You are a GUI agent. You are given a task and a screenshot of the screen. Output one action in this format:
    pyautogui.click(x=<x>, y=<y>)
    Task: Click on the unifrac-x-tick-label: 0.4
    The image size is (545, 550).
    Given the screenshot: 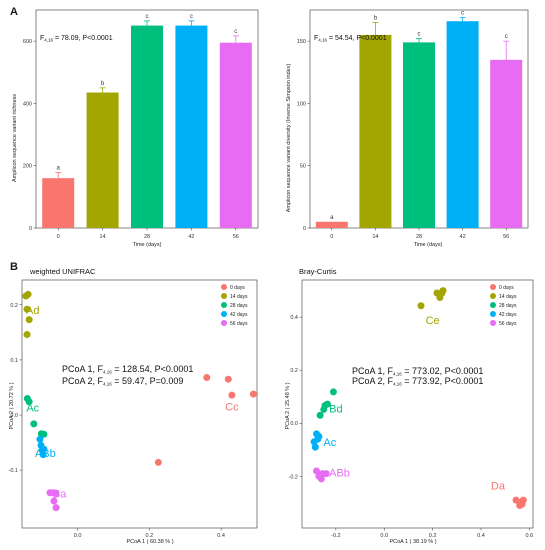 What is the action you would take?
    pyautogui.click(x=221, y=536)
    